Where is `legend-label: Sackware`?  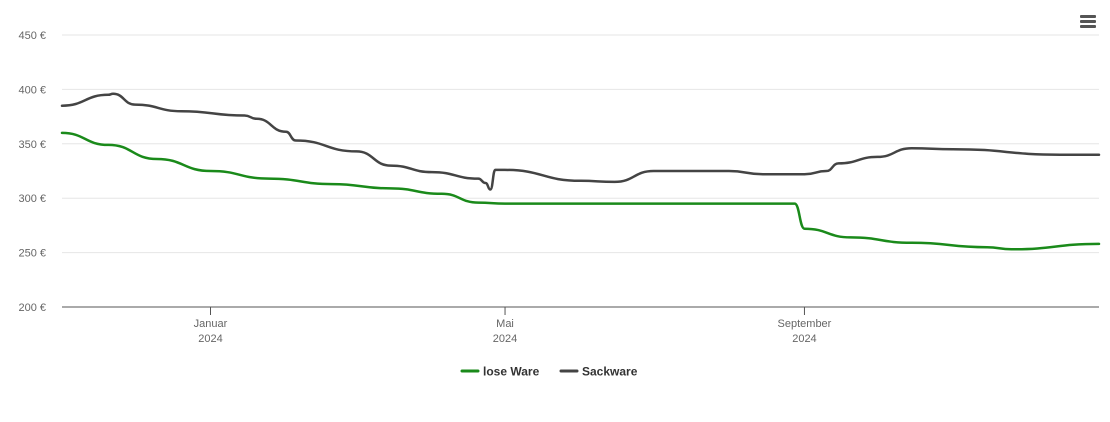 legend-label: Sackware is located at coordinates (610, 372).